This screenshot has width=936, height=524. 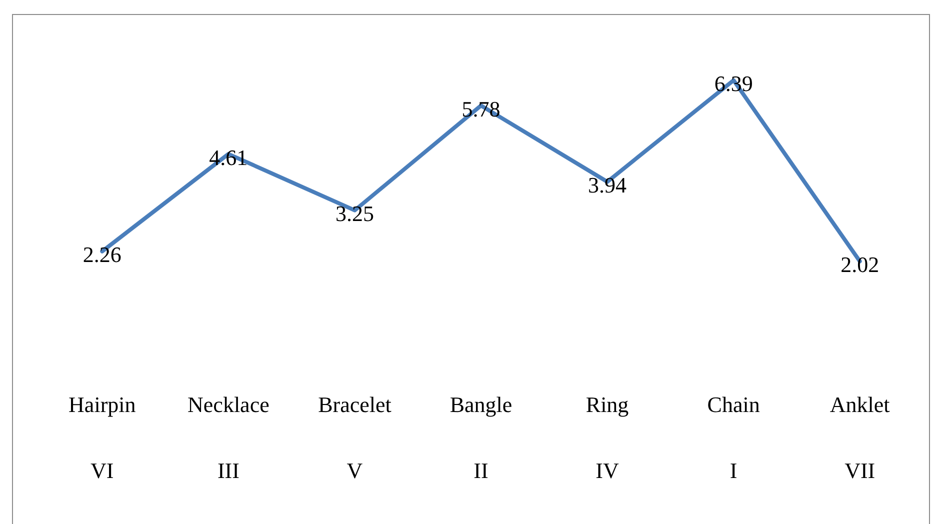 What do you see at coordinates (481, 437) in the screenshot?
I see `category-label: Bangle II` at bounding box center [481, 437].